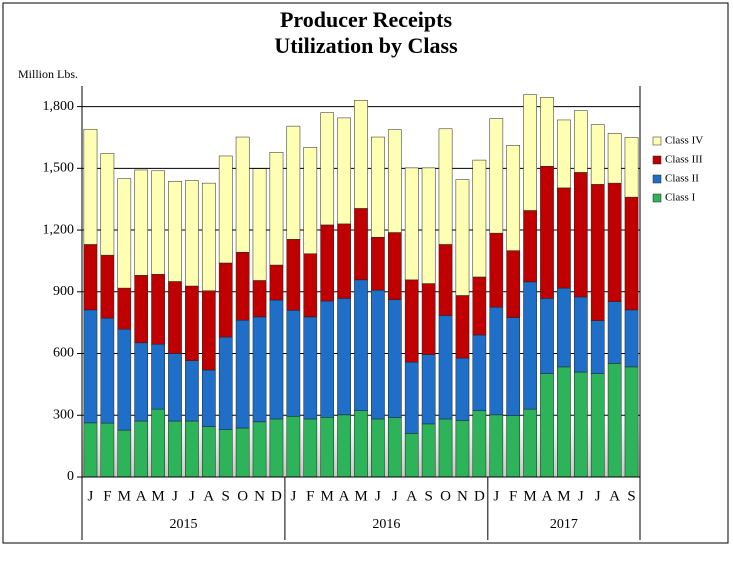 The height and width of the screenshot is (565, 733). Describe the element at coordinates (684, 160) in the screenshot. I see `legend-label: Class III` at that location.